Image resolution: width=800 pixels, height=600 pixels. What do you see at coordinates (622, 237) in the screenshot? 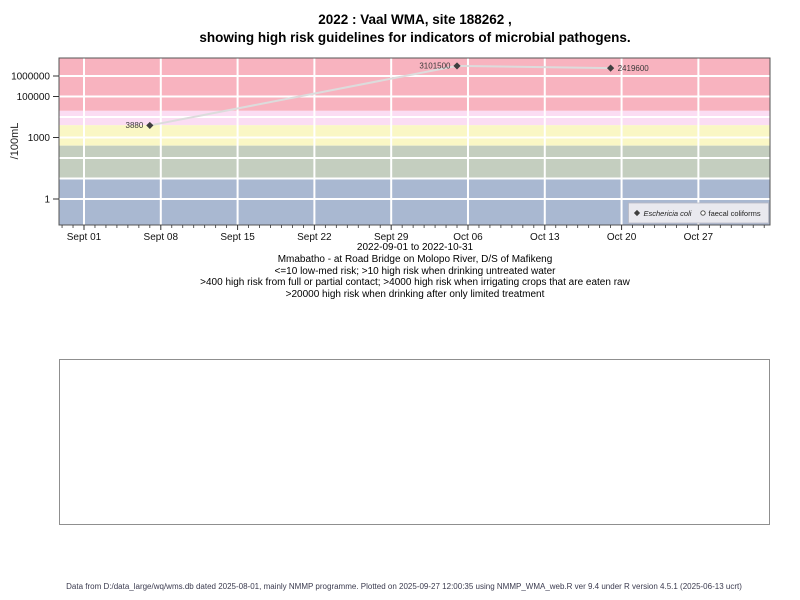
I see `x-tick-label: Oct 20` at bounding box center [622, 237].